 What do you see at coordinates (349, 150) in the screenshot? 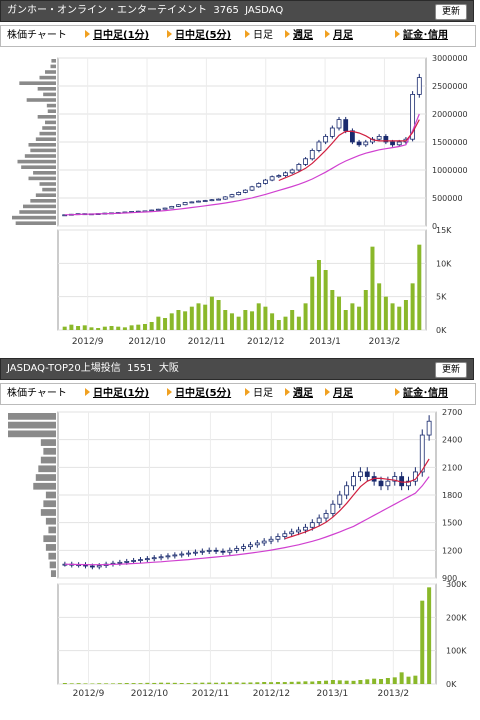
I see `short-ma-line` at bounding box center [349, 150].